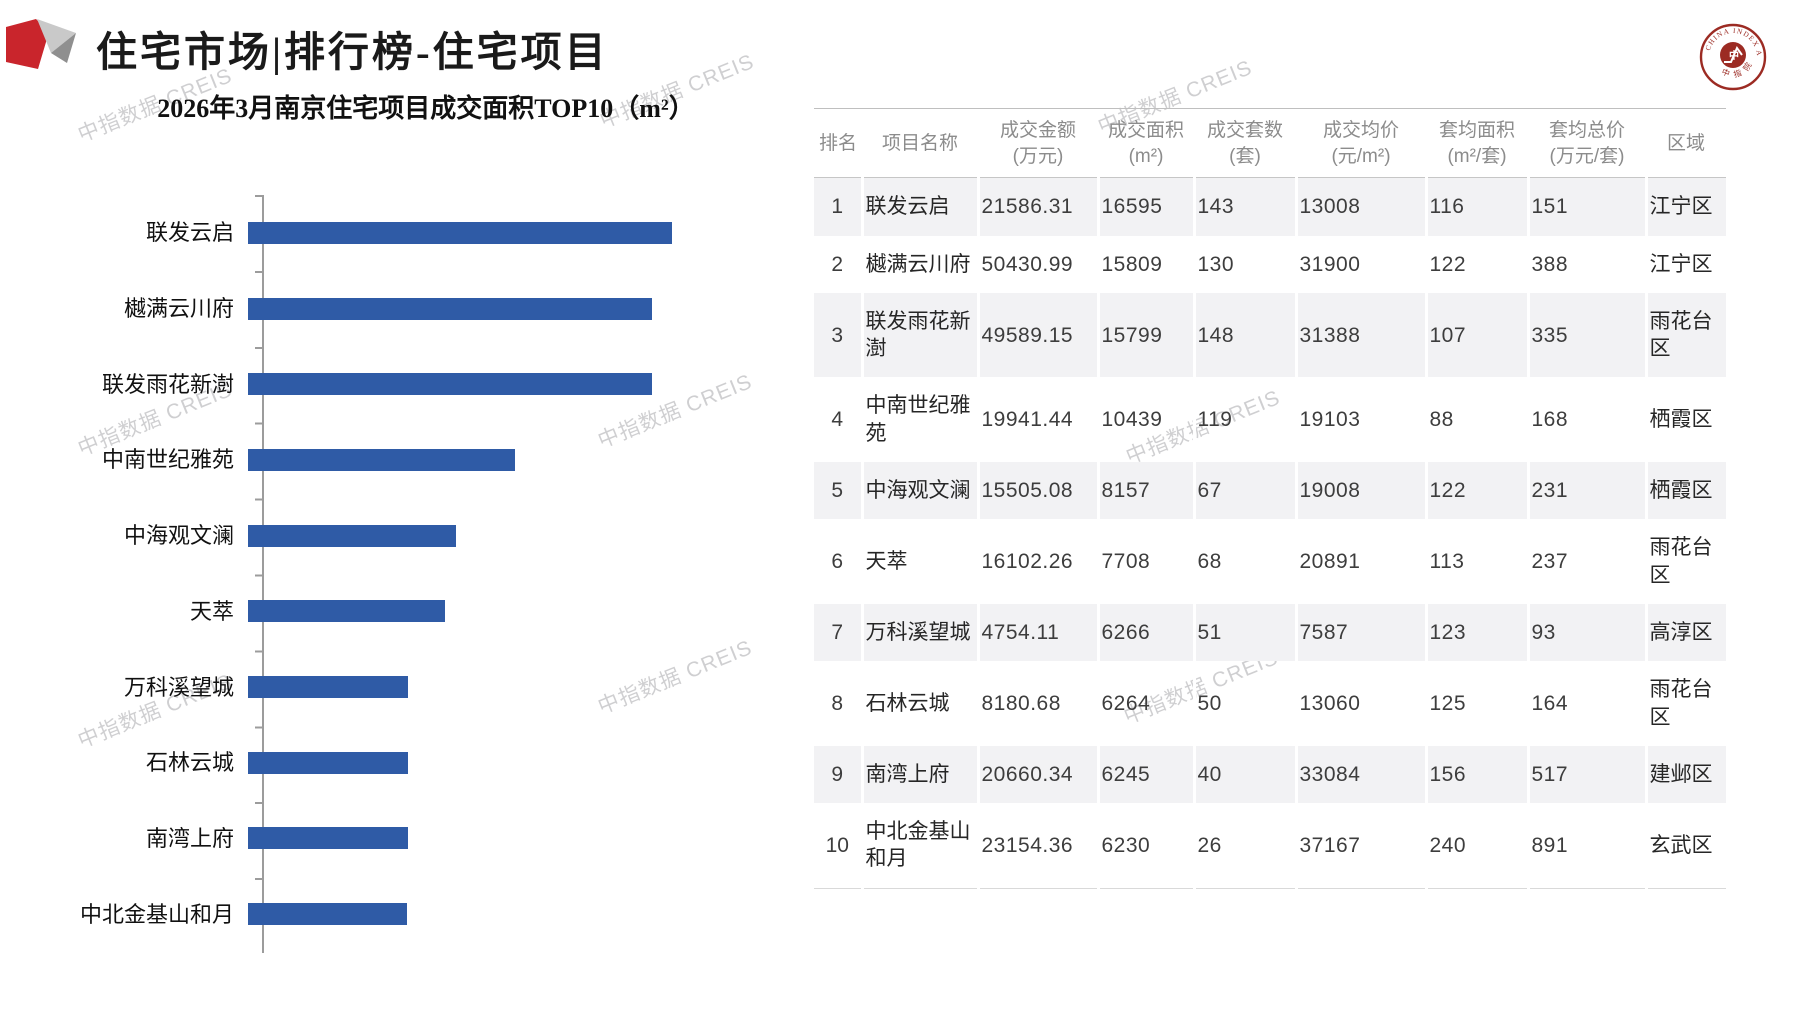 The height and width of the screenshot is (1010, 1797). What do you see at coordinates (919, 632) in the screenshot?
I see `project-name: 万科溪望城` at bounding box center [919, 632].